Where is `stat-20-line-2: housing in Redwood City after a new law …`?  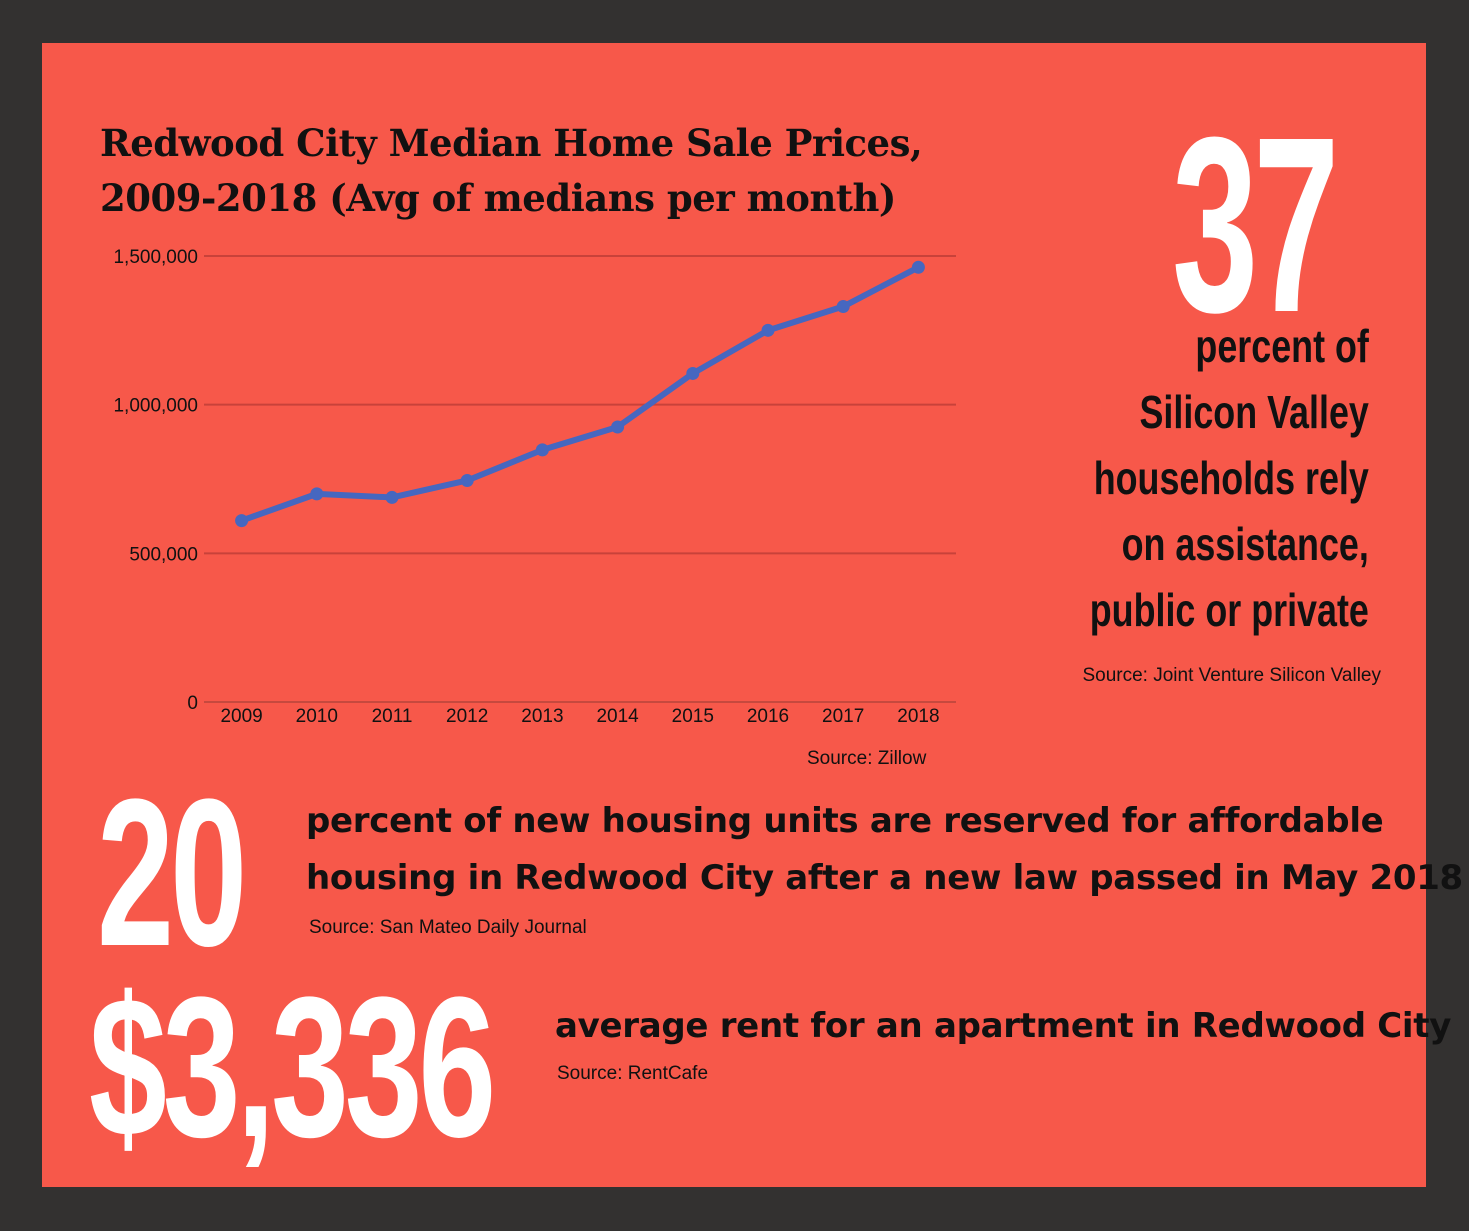 stat-20-line-2: housing in Redwood City after a new law … is located at coordinates (884, 878).